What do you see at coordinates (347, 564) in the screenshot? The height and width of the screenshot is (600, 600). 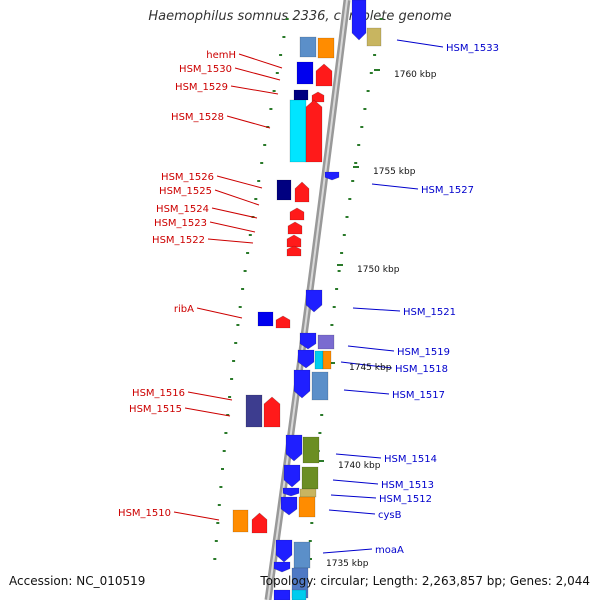 I see `scale-label: 1735 kbp` at bounding box center [347, 564].